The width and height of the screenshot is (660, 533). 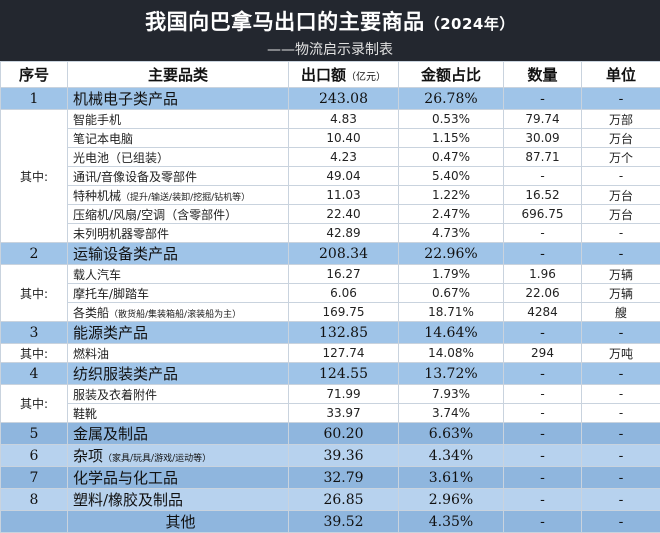 What do you see at coordinates (157, 459) in the screenshot?
I see `category-note: （家具/玩具/游戏/运动等）` at bounding box center [157, 459].